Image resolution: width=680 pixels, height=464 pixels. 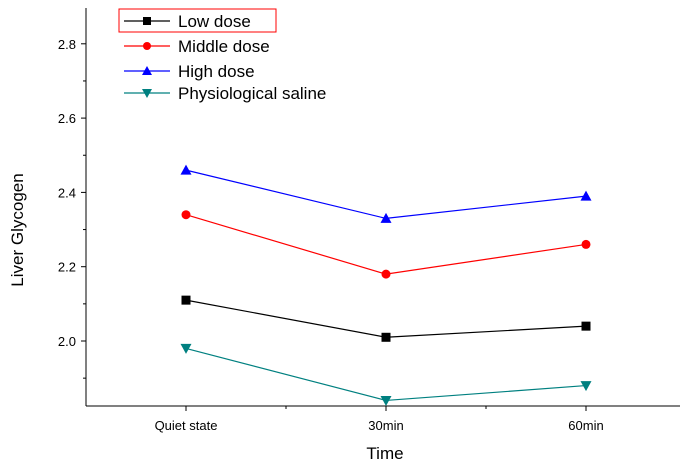 I want to click on series-low-dose, so click(x=386, y=318).